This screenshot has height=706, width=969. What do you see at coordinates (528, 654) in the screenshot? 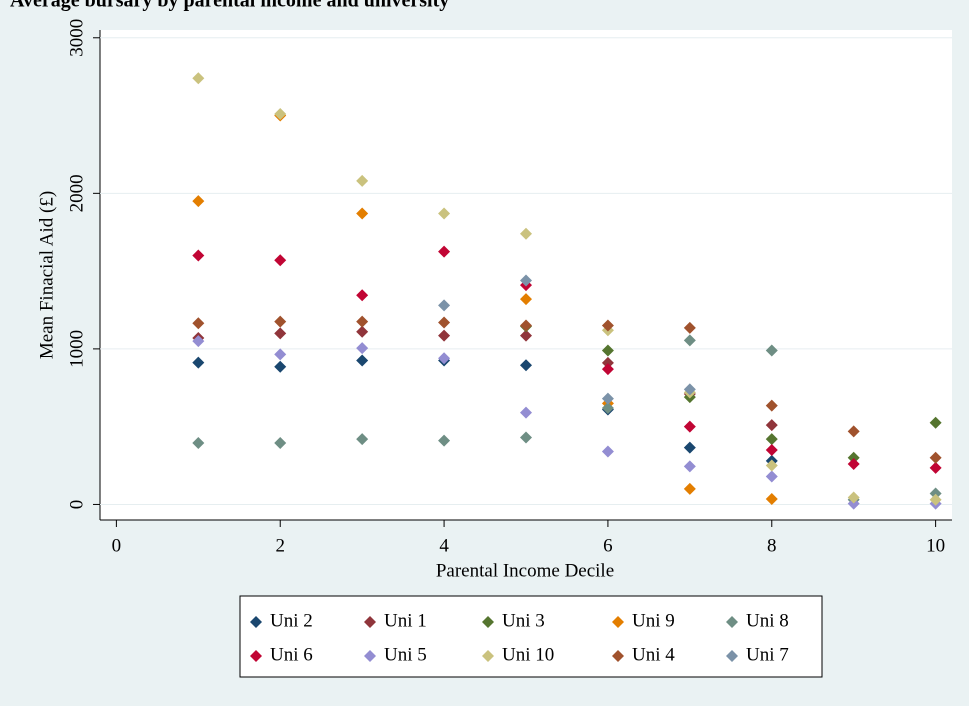
I see `legend-label: Uni 10` at bounding box center [528, 654].